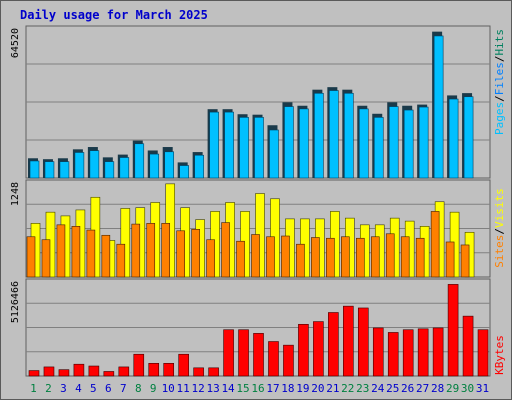 This screenshot has height=400, width=512. I want to click on legend-entry: Files, so click(499, 78).